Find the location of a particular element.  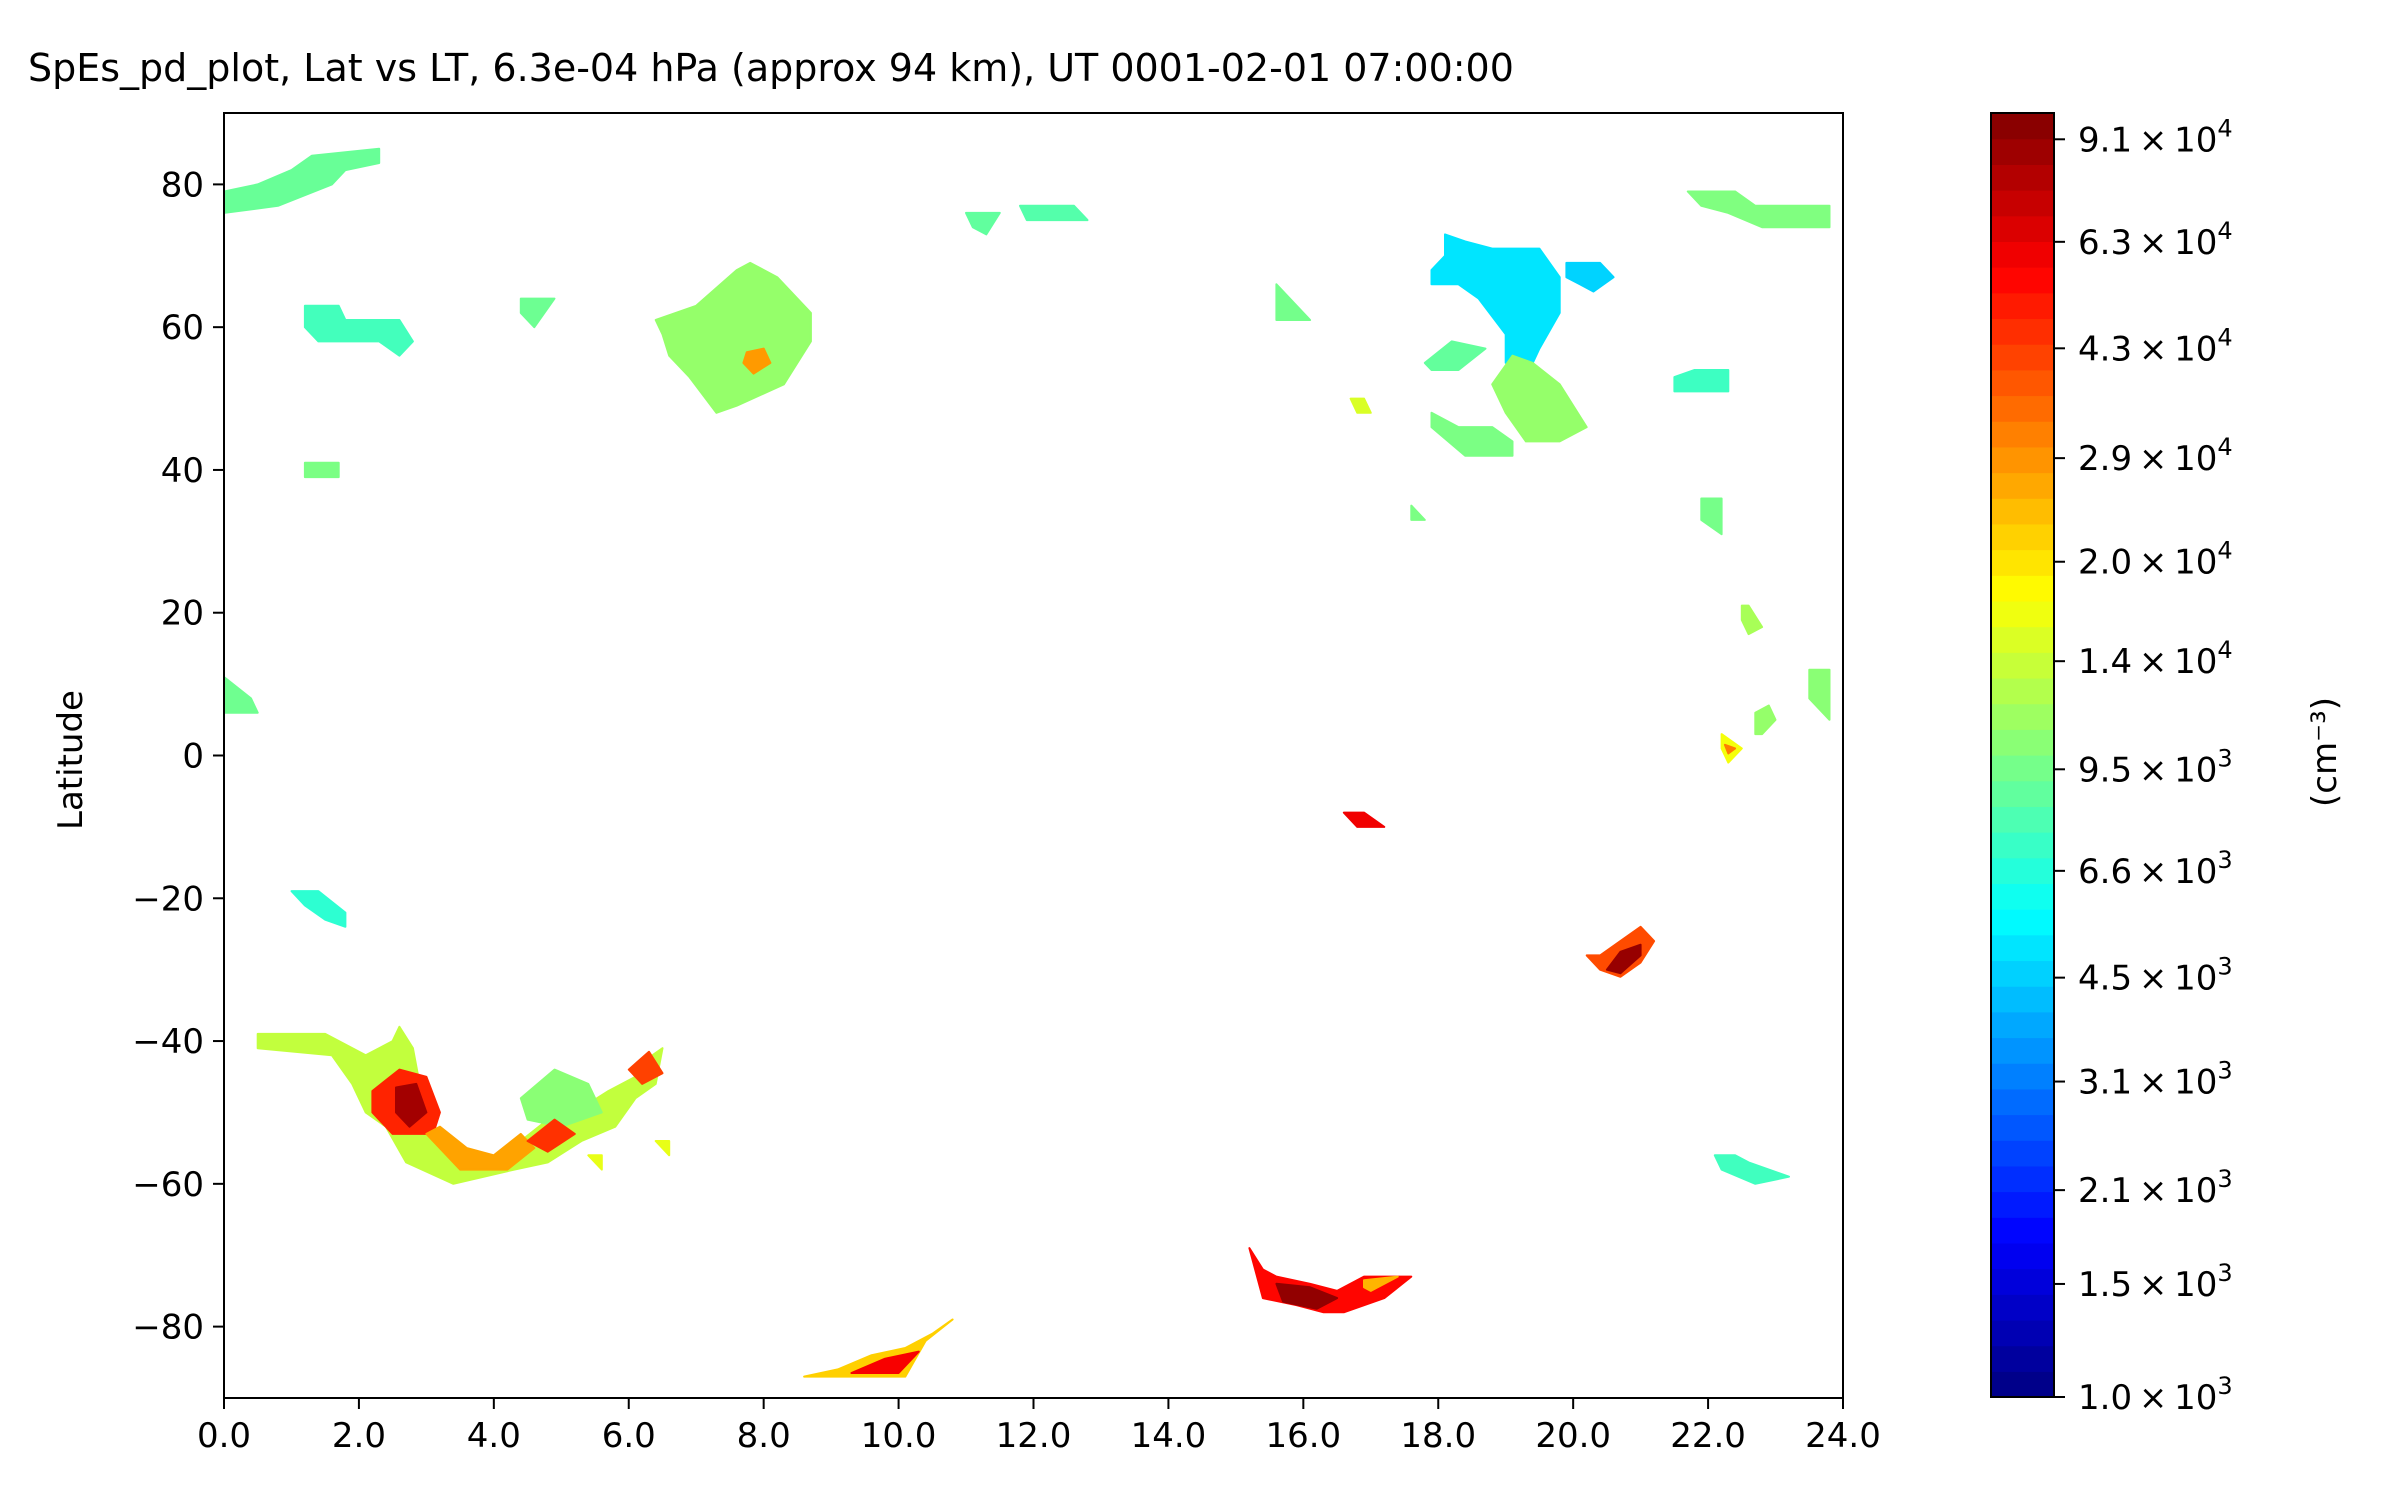

x-tick-label: 20.0 is located at coordinates (1573, 1436).